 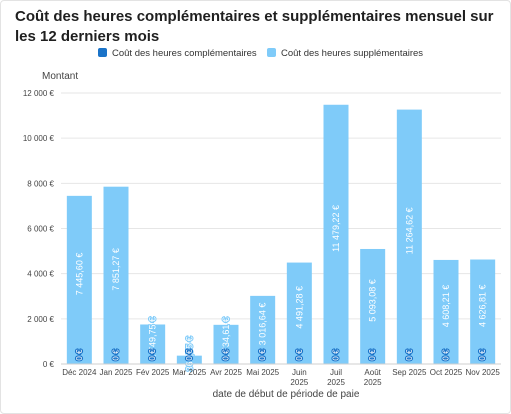 What do you see at coordinates (372, 372) in the screenshot?
I see `x-tick-label: Août` at bounding box center [372, 372].